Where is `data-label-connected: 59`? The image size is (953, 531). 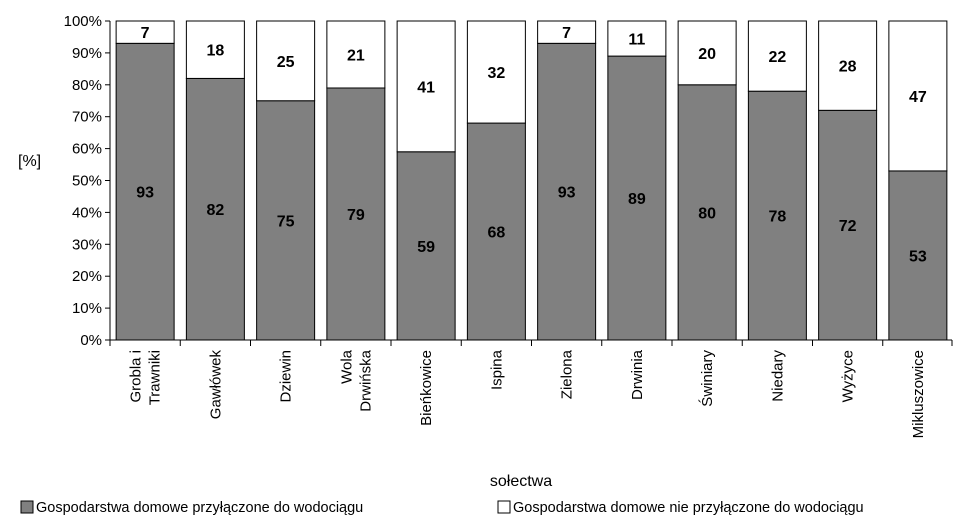
data-label-connected: 59 is located at coordinates (426, 247).